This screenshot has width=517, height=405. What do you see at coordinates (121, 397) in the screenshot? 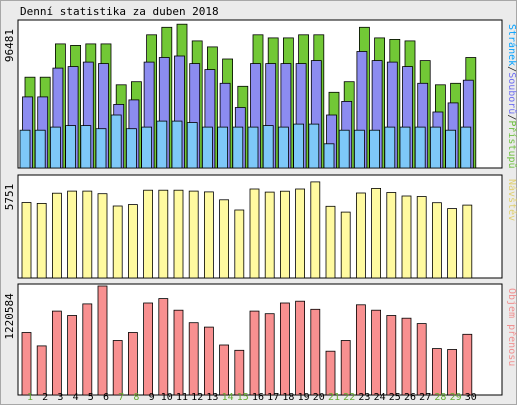
I see `x-tick-label-day-7: 7` at bounding box center [121, 397].